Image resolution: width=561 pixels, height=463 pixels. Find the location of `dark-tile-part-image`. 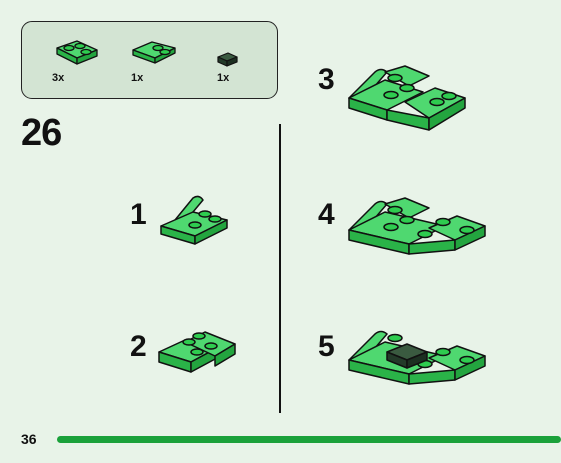

dark-tile-part-image is located at coordinates (227, 59).